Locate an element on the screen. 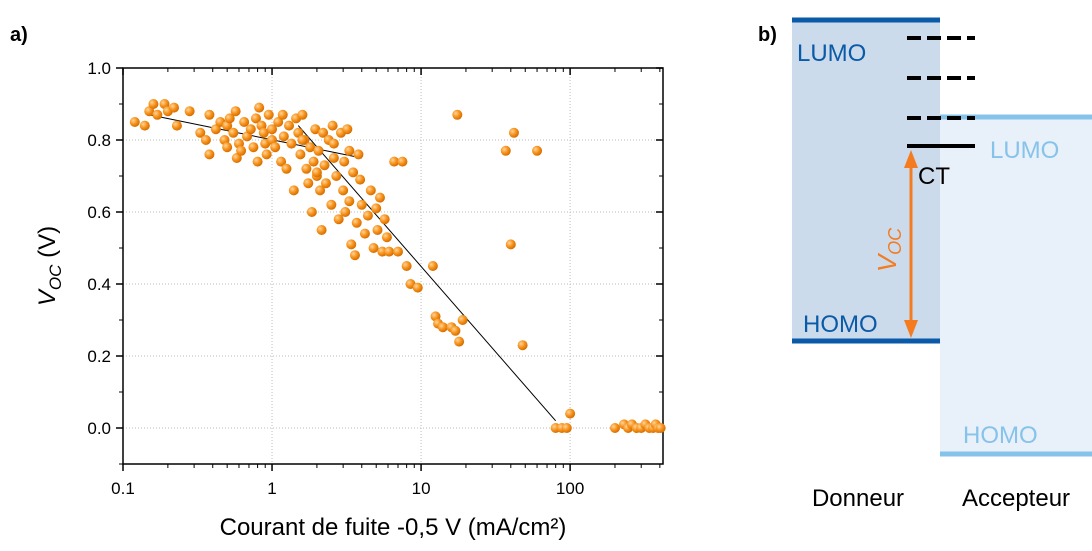  y-tick-label: 0.0 is located at coordinates (99, 428).